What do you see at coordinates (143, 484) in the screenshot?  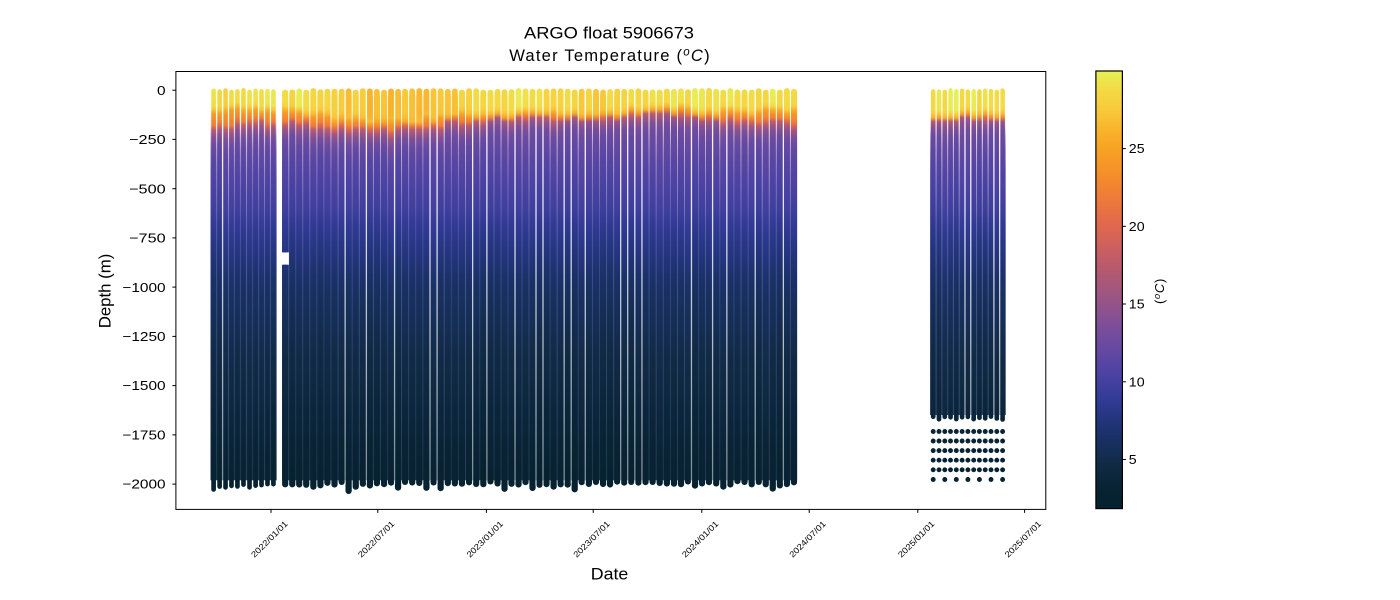 I see `svg-text: −2000` at bounding box center [143, 484].